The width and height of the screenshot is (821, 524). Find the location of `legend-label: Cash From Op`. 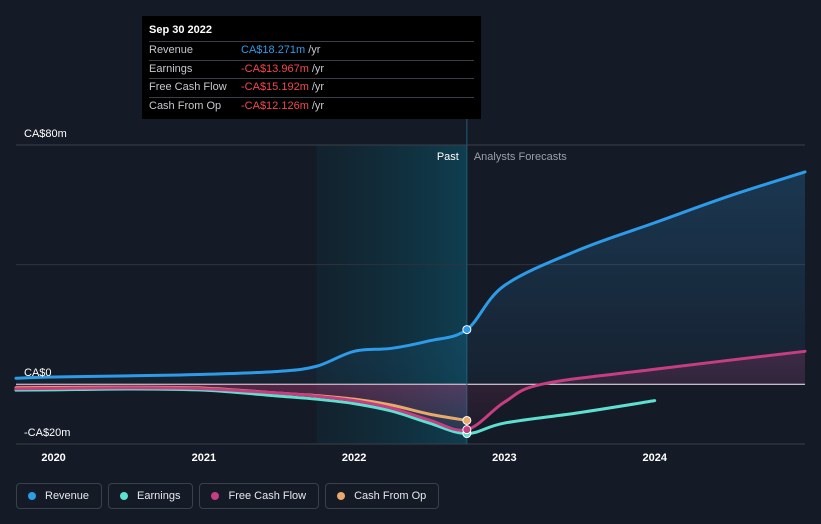

legend-label: Cash From Op is located at coordinates (390, 496).